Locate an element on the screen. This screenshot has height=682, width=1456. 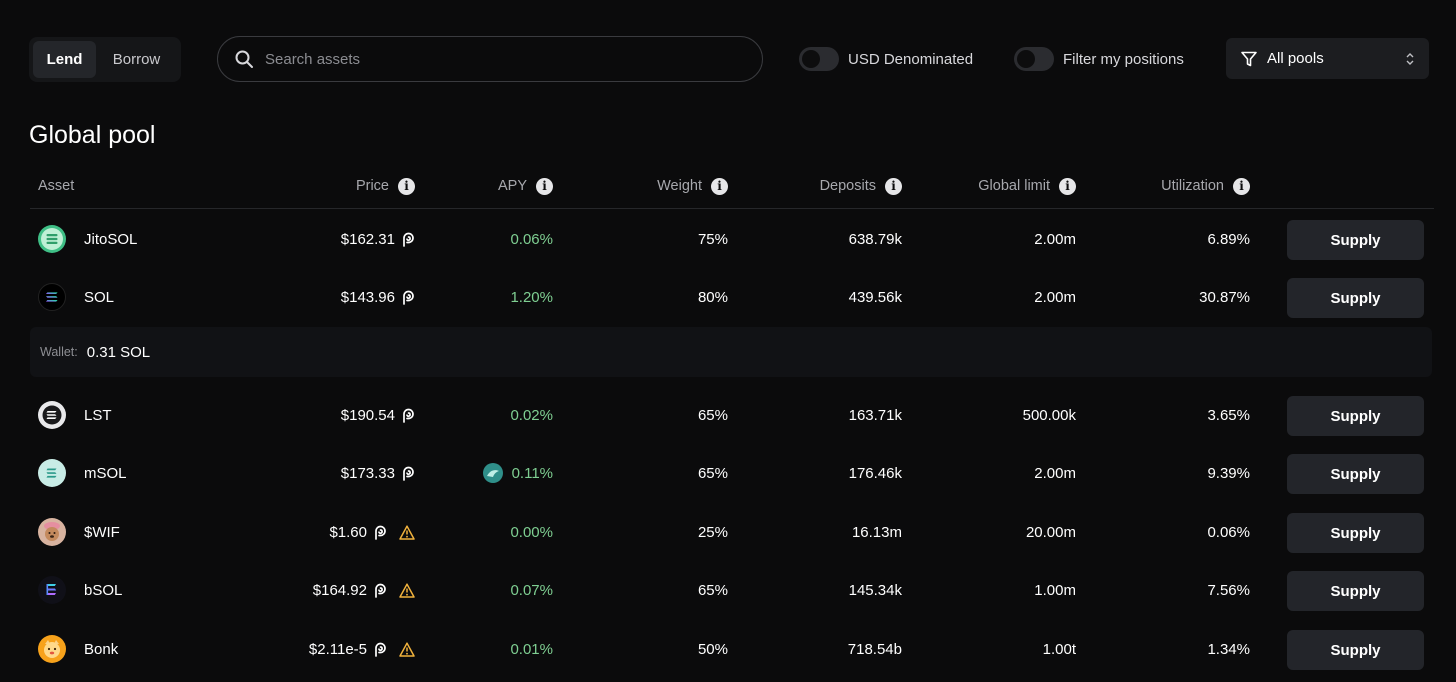
filter-icon is located at coordinates (1249, 58).